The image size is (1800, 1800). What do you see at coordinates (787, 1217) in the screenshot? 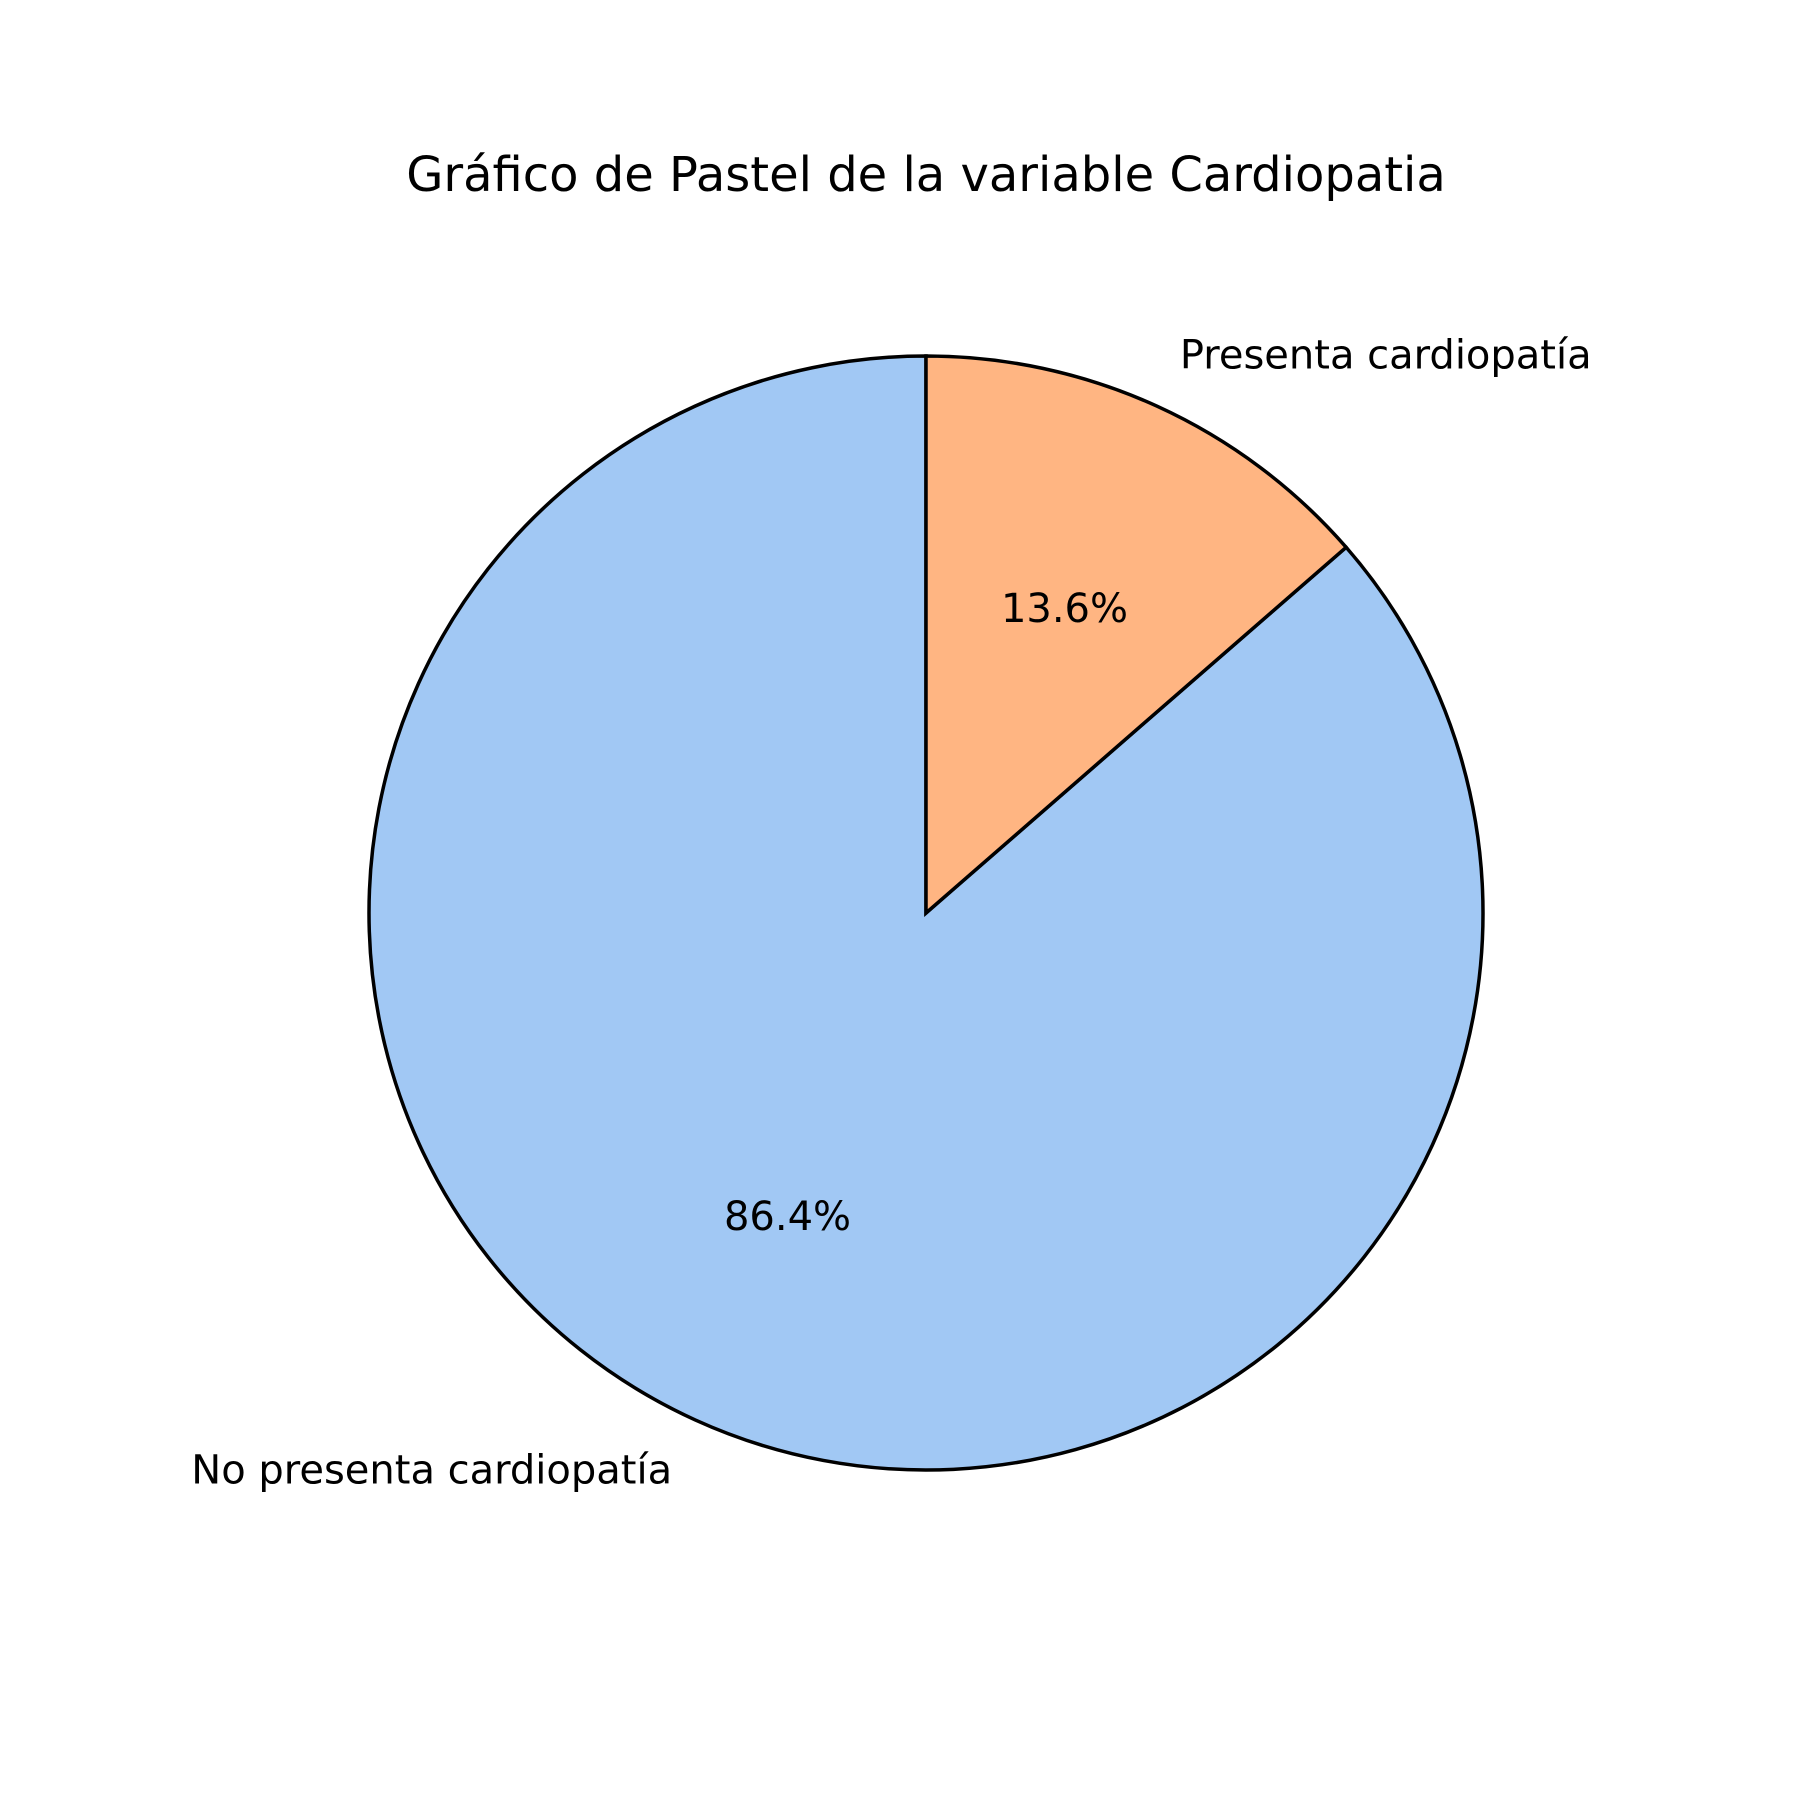
I see `pie-pct-label-0: 86.4%` at bounding box center [787, 1217].